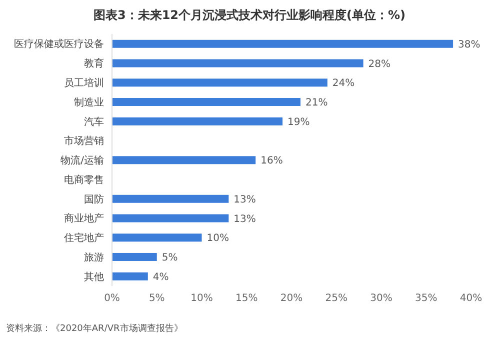 The image size is (499, 351). Describe the element at coordinates (217, 238) in the screenshot. I see `data-label: 10%` at that location.